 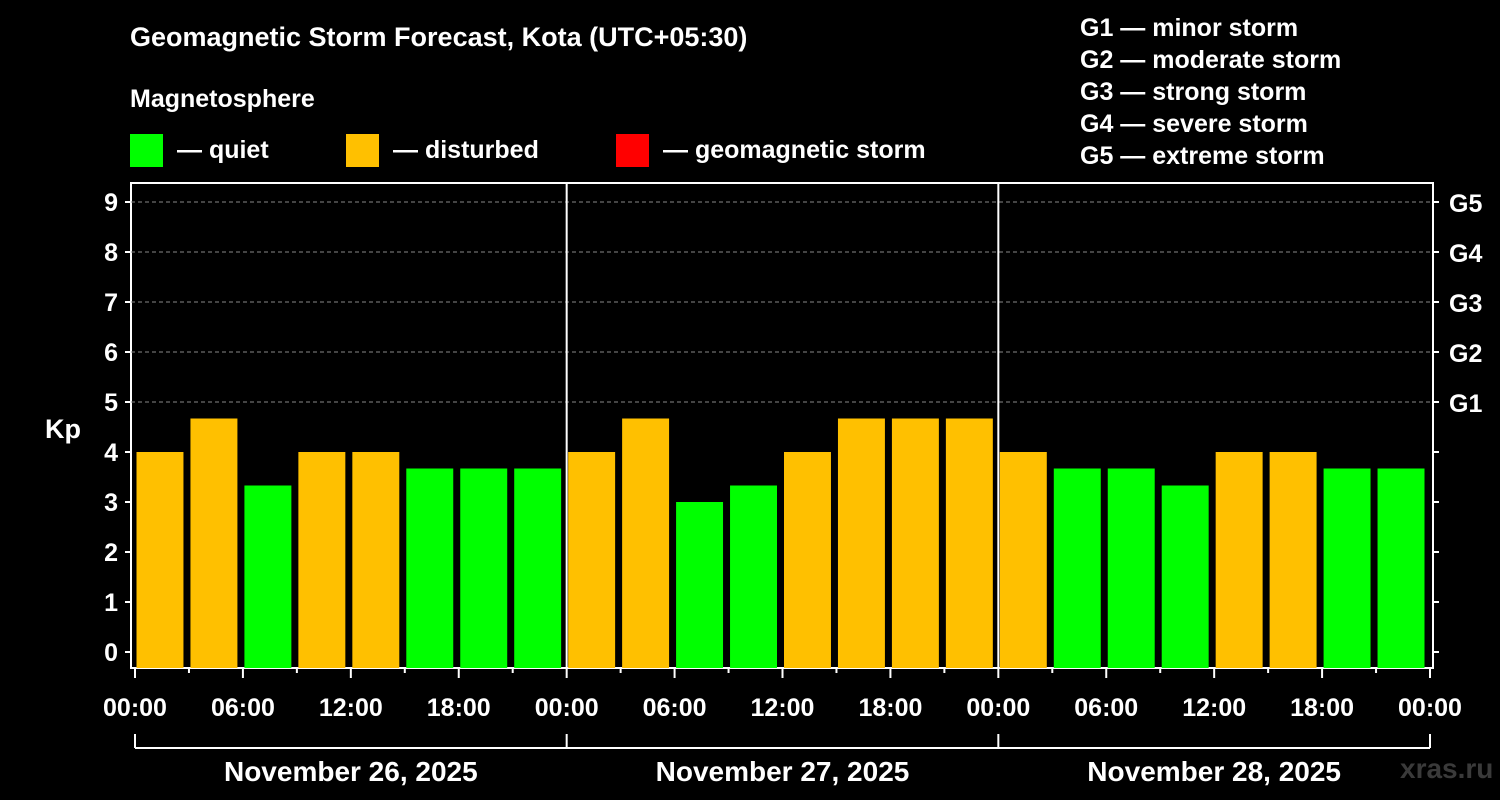 What do you see at coordinates (111, 603) in the screenshot?
I see `y-tick-label: 1` at bounding box center [111, 603].